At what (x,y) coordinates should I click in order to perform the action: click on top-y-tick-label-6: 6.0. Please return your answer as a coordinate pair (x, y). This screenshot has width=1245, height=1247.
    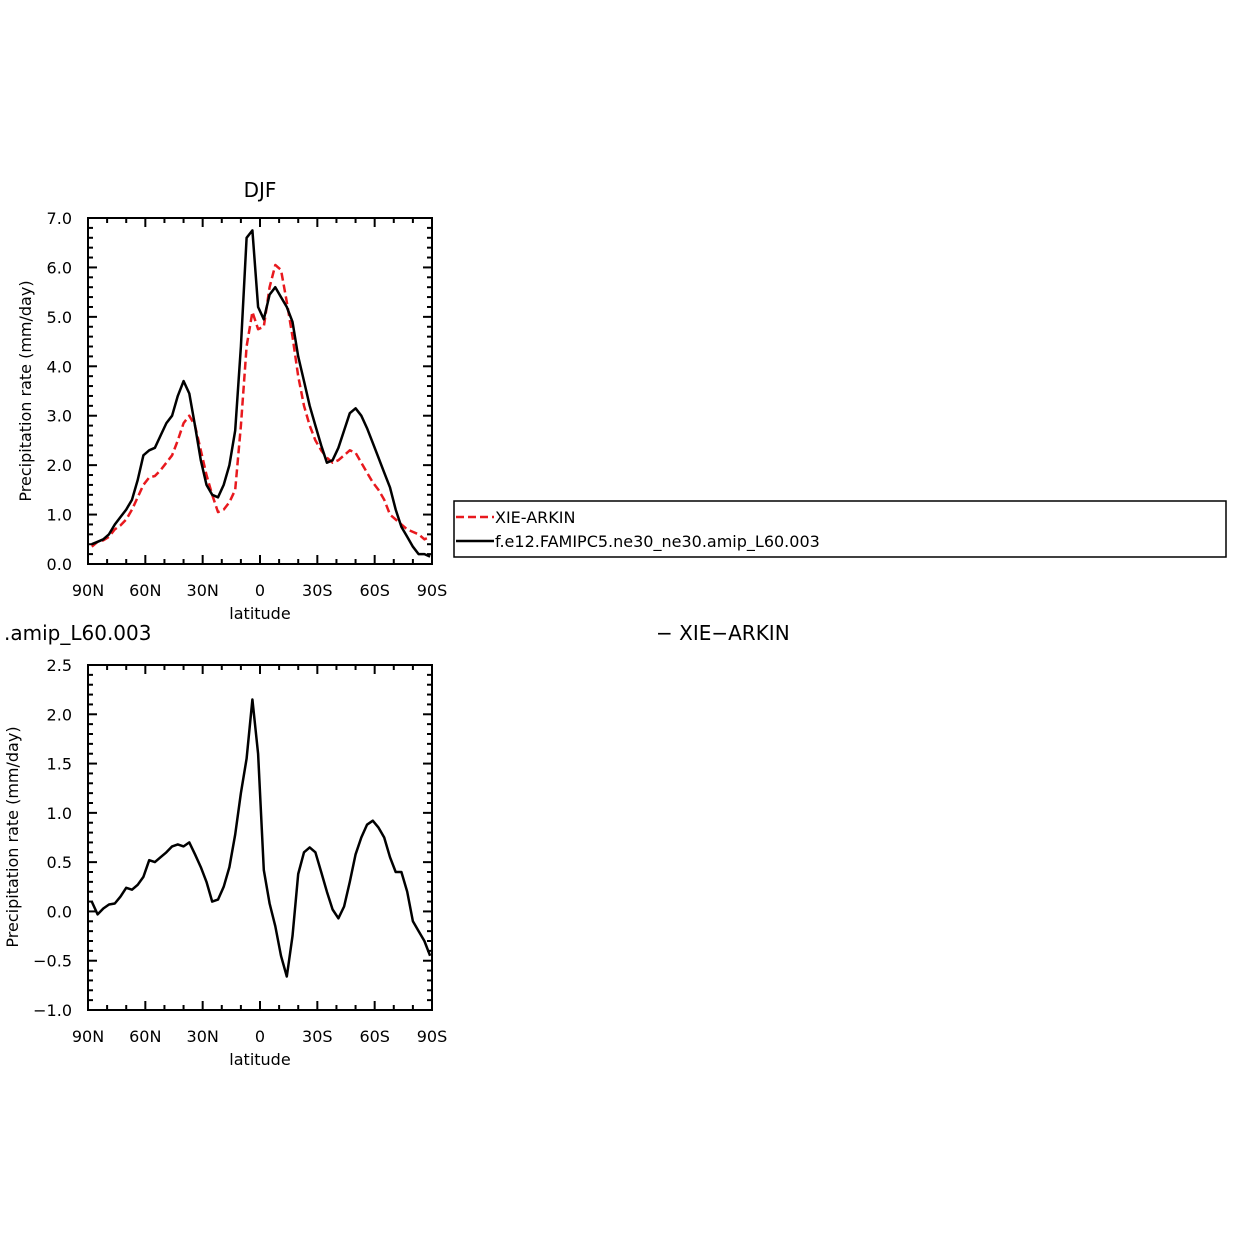
    Looking at the image, I should click on (59, 267).